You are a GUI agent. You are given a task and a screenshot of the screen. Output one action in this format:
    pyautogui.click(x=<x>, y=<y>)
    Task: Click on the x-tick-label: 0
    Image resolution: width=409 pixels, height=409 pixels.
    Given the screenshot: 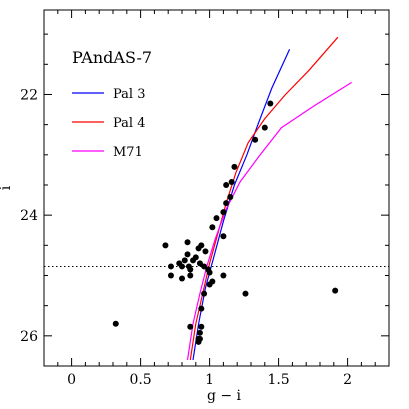 What is the action you would take?
    pyautogui.click(x=71, y=380)
    